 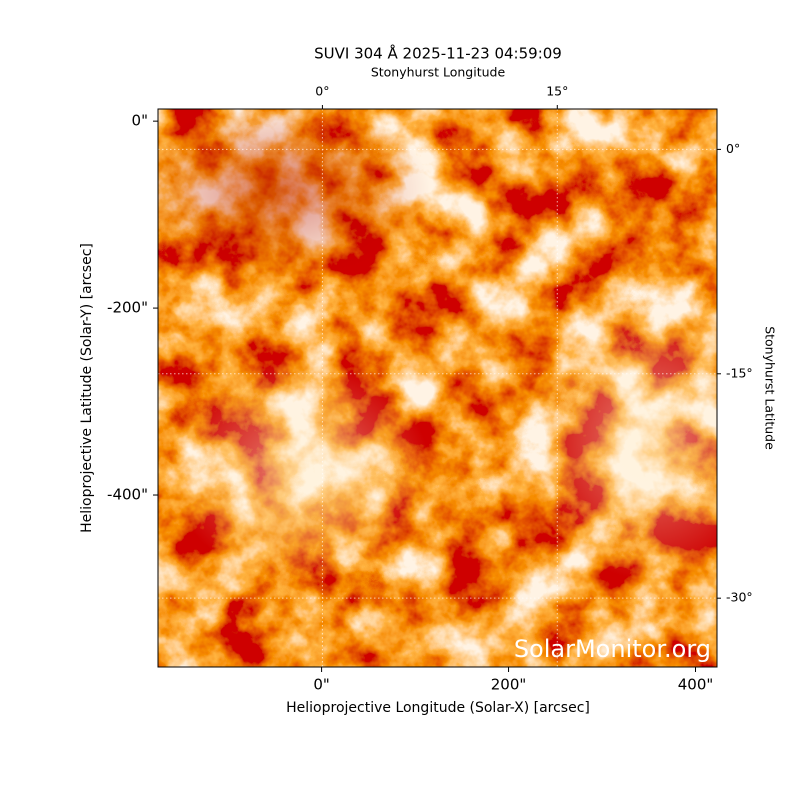 I want to click on y-tick-label: -200", so click(x=127, y=308).